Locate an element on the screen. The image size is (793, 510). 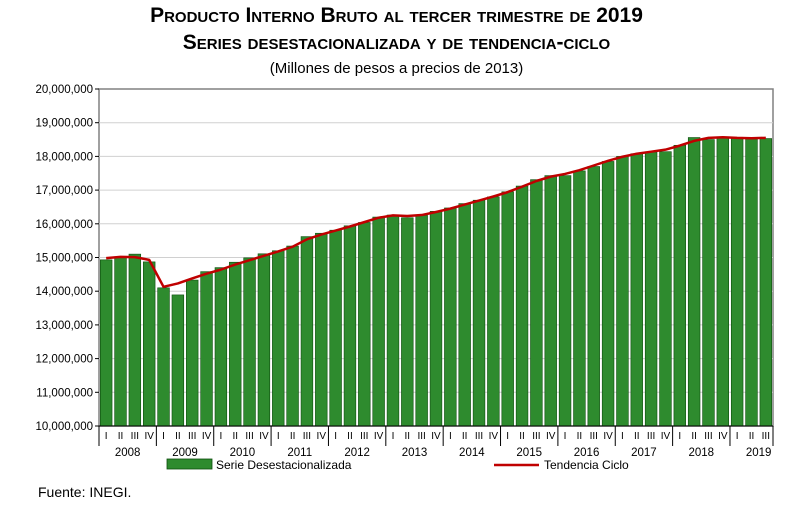
y-tick-label: 20,000,000 is located at coordinates (64, 90).